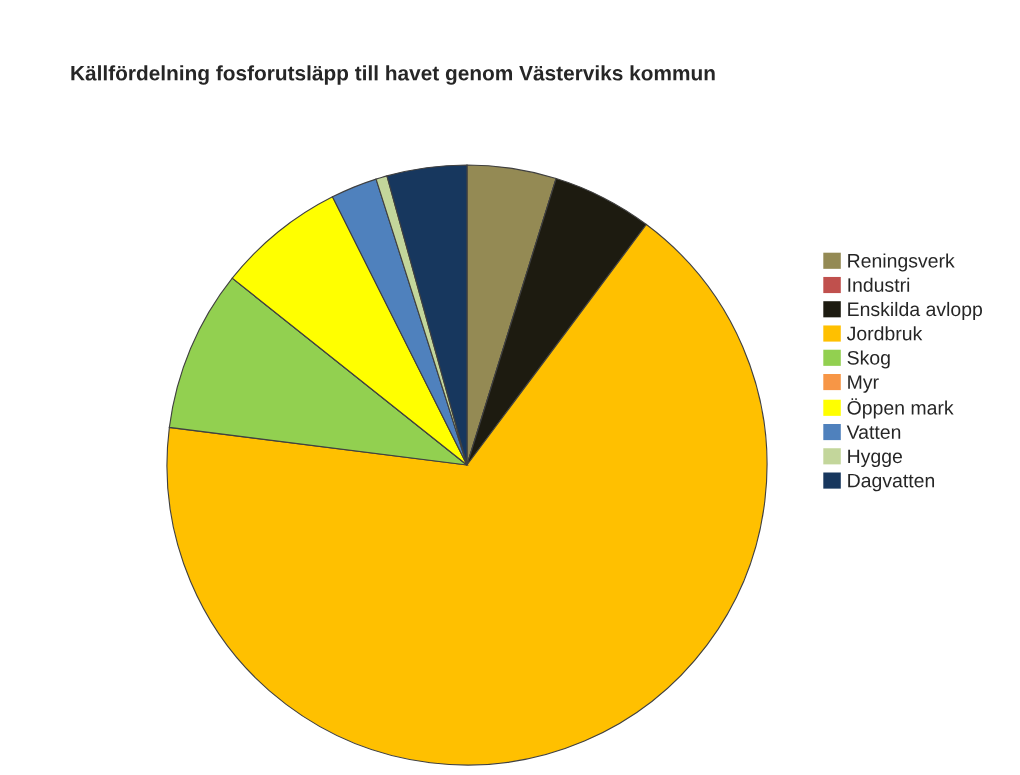 This screenshot has width=1020, height=775. What do you see at coordinates (863, 384) in the screenshot?
I see `legend-label: Myr` at bounding box center [863, 384].